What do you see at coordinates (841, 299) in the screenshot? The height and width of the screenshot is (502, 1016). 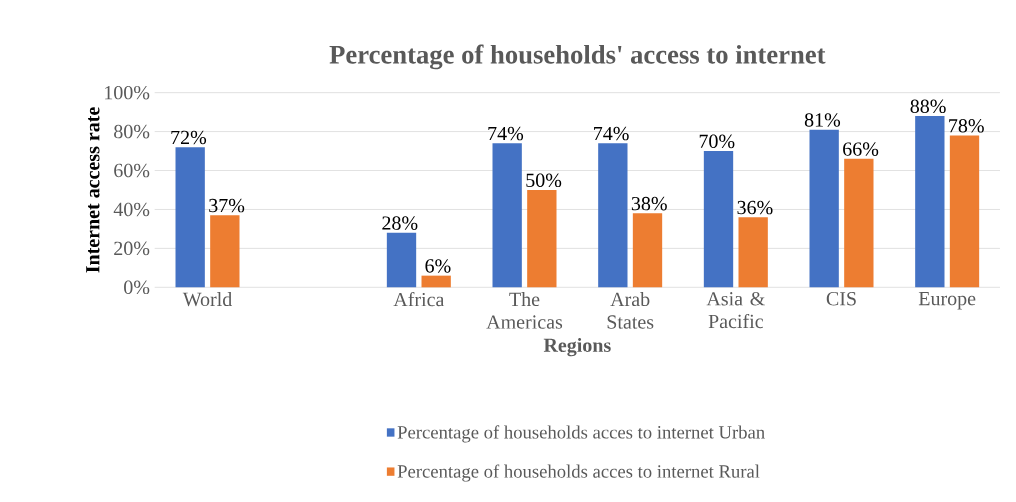 I see `x-tick-label: CIS` at bounding box center [841, 299].